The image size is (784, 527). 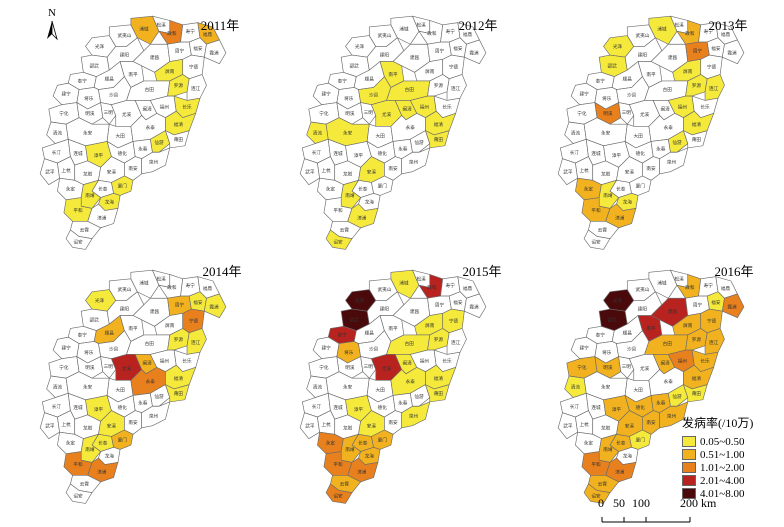 What do you see at coordinates (385, 55) in the screenshot?
I see `county-label: 建阳` at bounding box center [385, 55].